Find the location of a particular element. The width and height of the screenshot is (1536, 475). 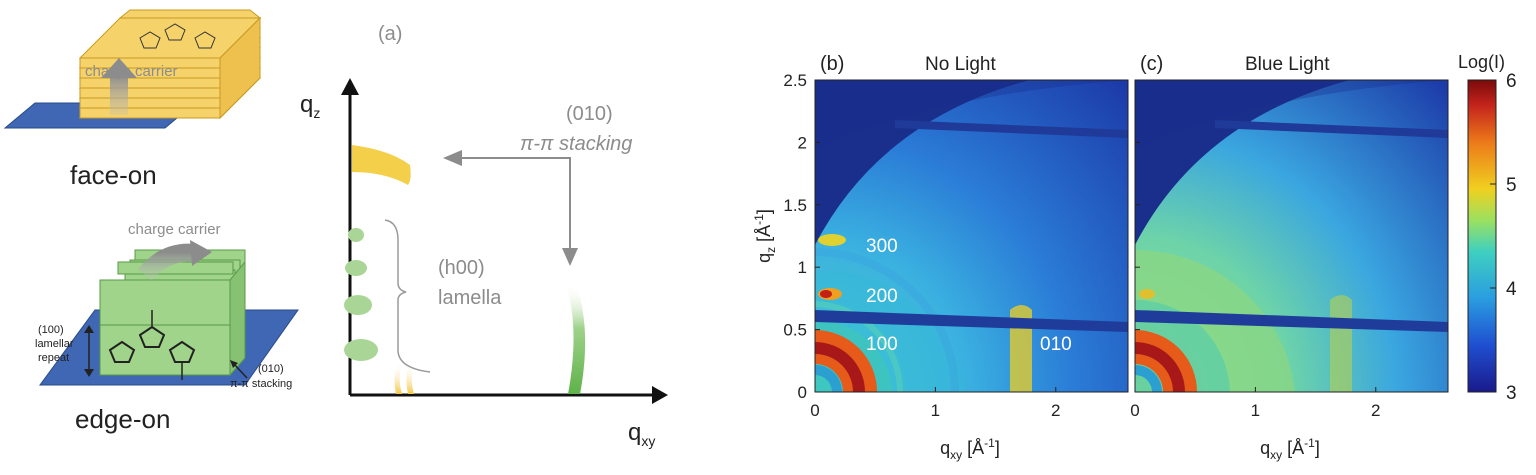

carrier-arrow-up is located at coordinates (119, 95).